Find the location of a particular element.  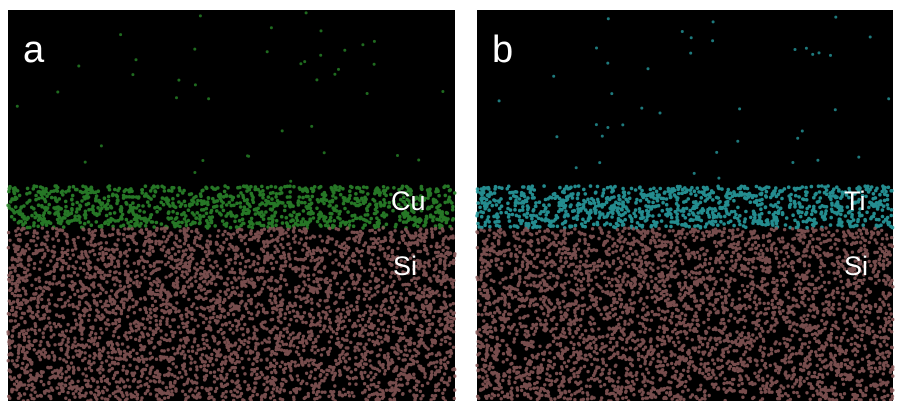

layer-label: Cu is located at coordinates (408, 201).